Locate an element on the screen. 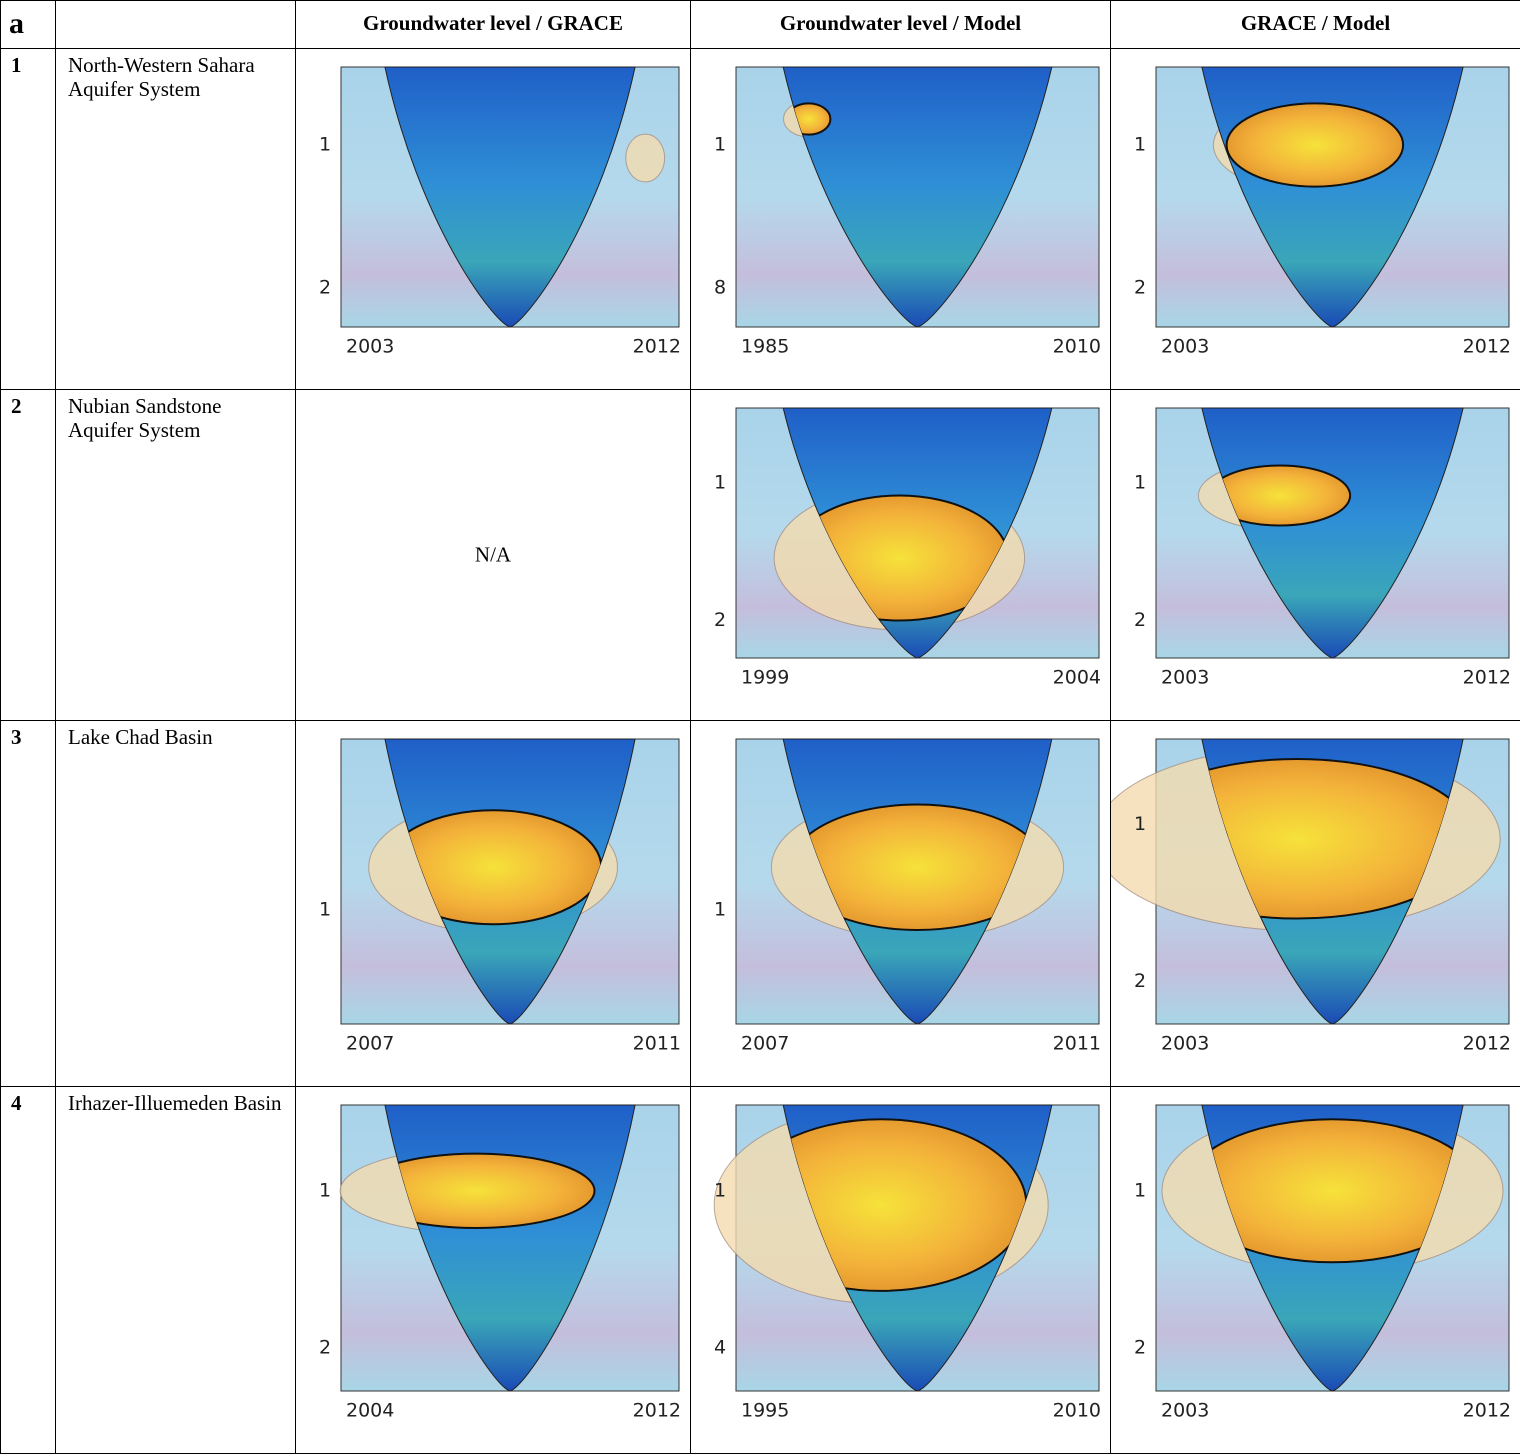 The image size is (1520, 1454). wavelet-panel: 1 8 1985 2010 is located at coordinates (901, 219).